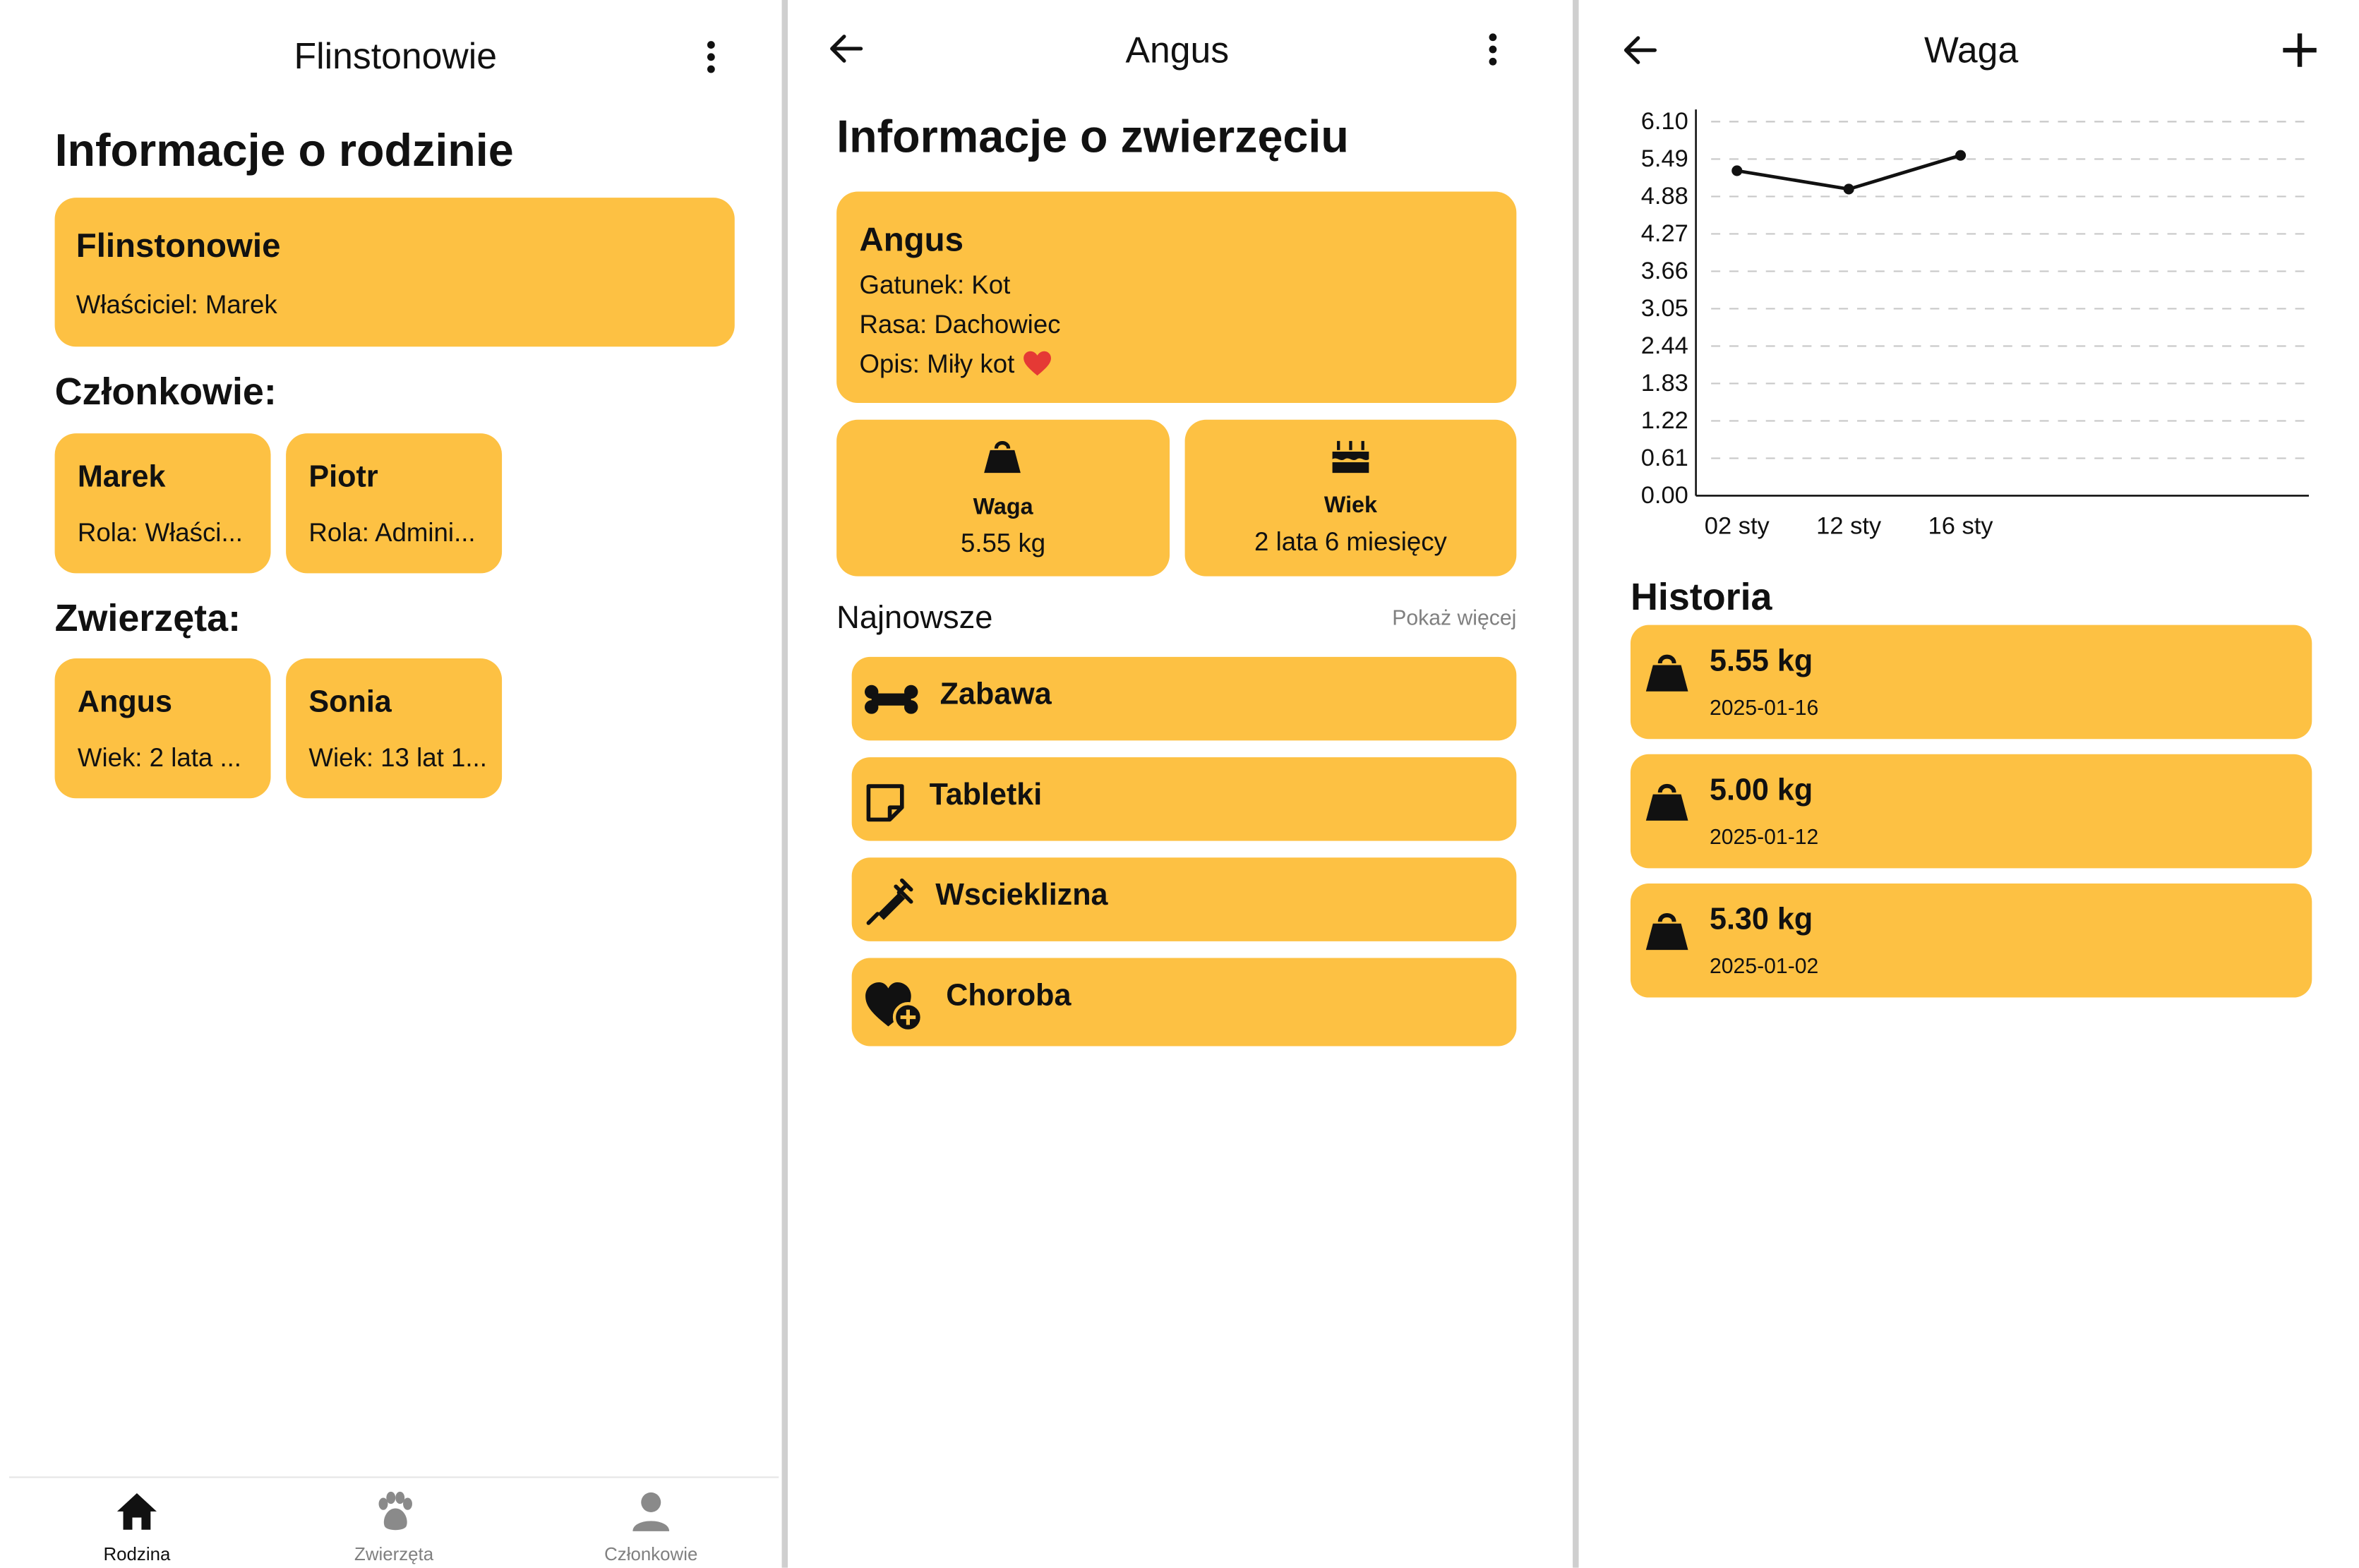  What do you see at coordinates (395, 273) in the screenshot?
I see `family-card: Flinstonowie Właściciel: Marek` at bounding box center [395, 273].